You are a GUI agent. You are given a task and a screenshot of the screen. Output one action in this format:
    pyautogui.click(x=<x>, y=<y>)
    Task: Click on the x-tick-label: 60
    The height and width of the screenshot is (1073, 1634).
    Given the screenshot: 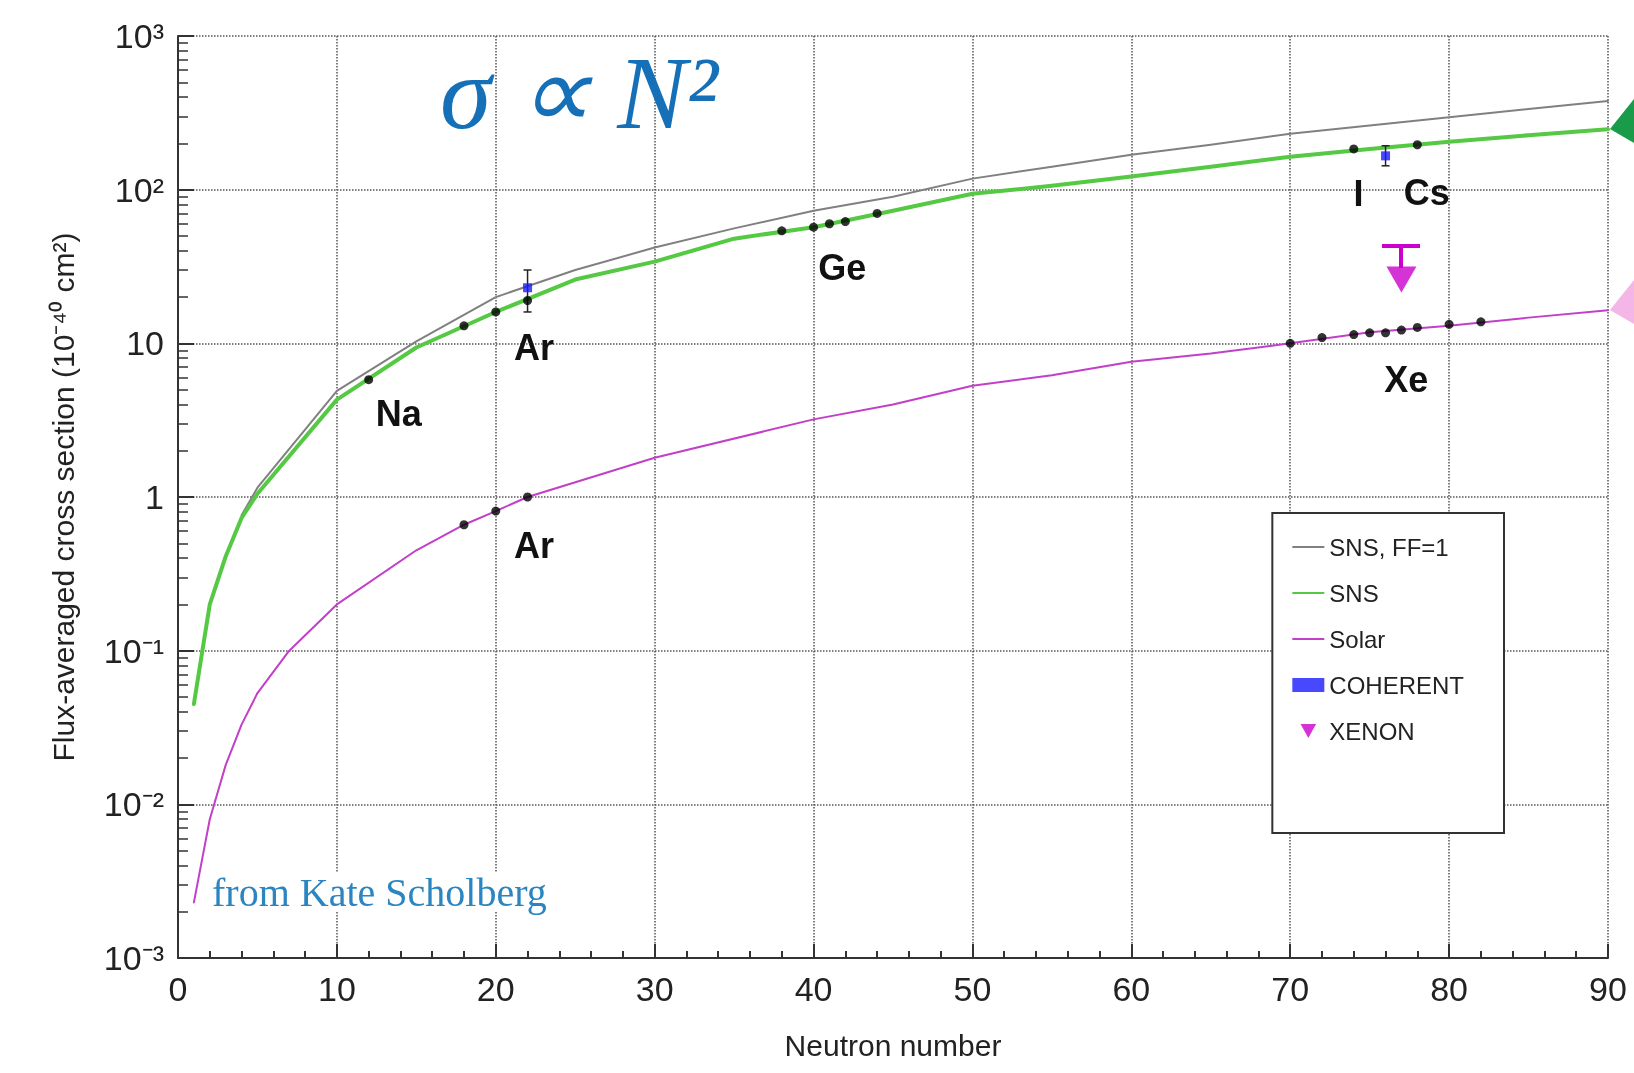 What is the action you would take?
    pyautogui.click(x=1131, y=989)
    